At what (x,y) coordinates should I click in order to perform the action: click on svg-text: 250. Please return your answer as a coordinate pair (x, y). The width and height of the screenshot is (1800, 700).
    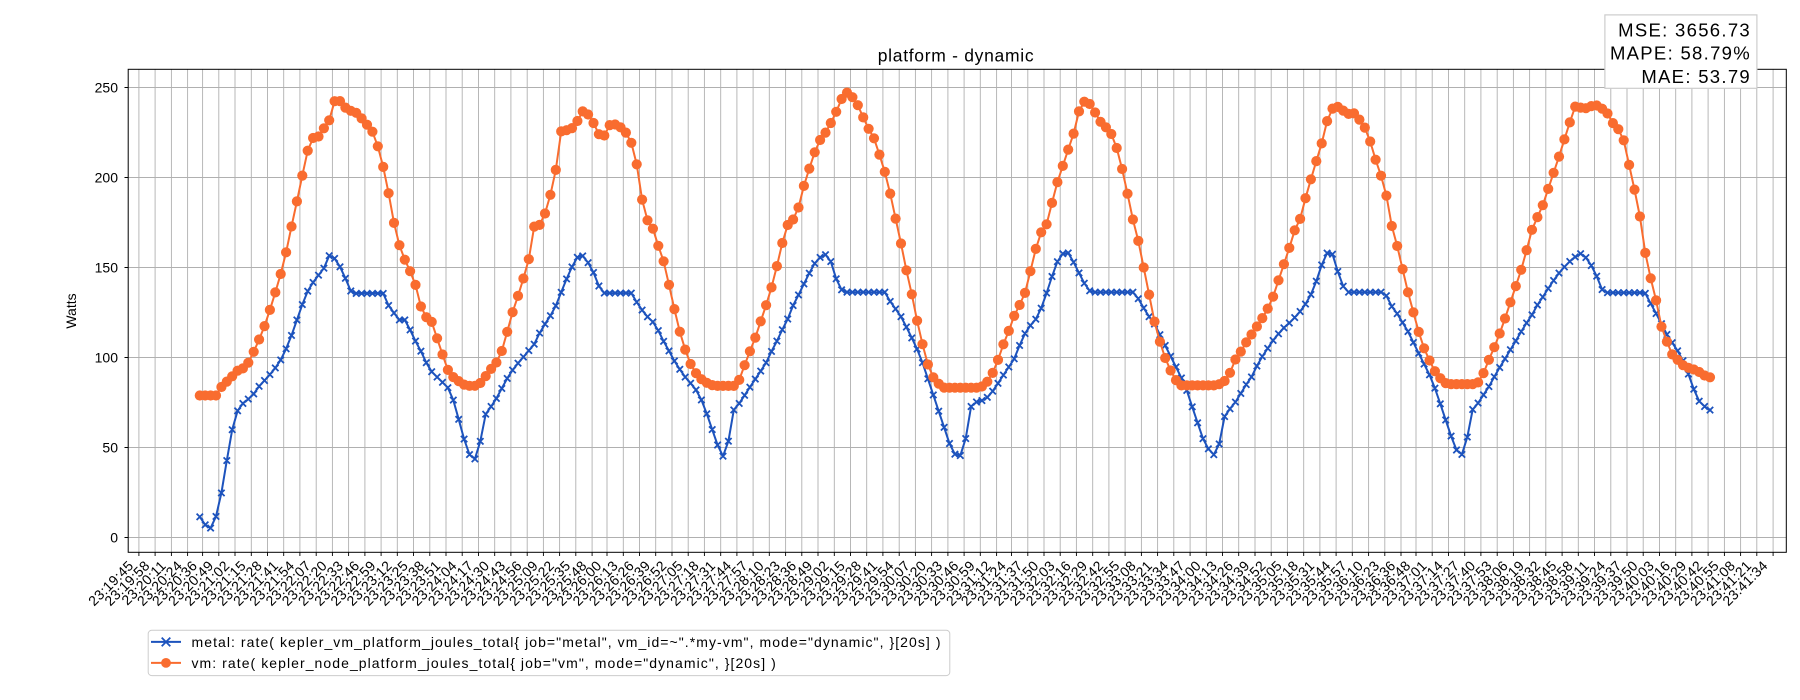
    Looking at the image, I should click on (107, 87).